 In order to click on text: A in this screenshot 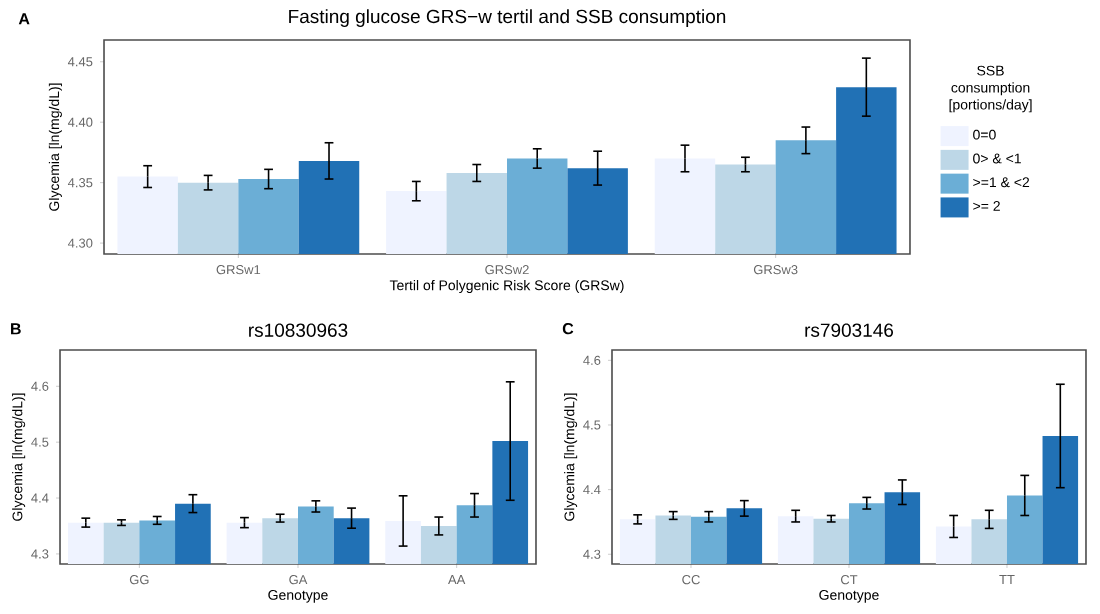, I will do `click(24, 19)`.